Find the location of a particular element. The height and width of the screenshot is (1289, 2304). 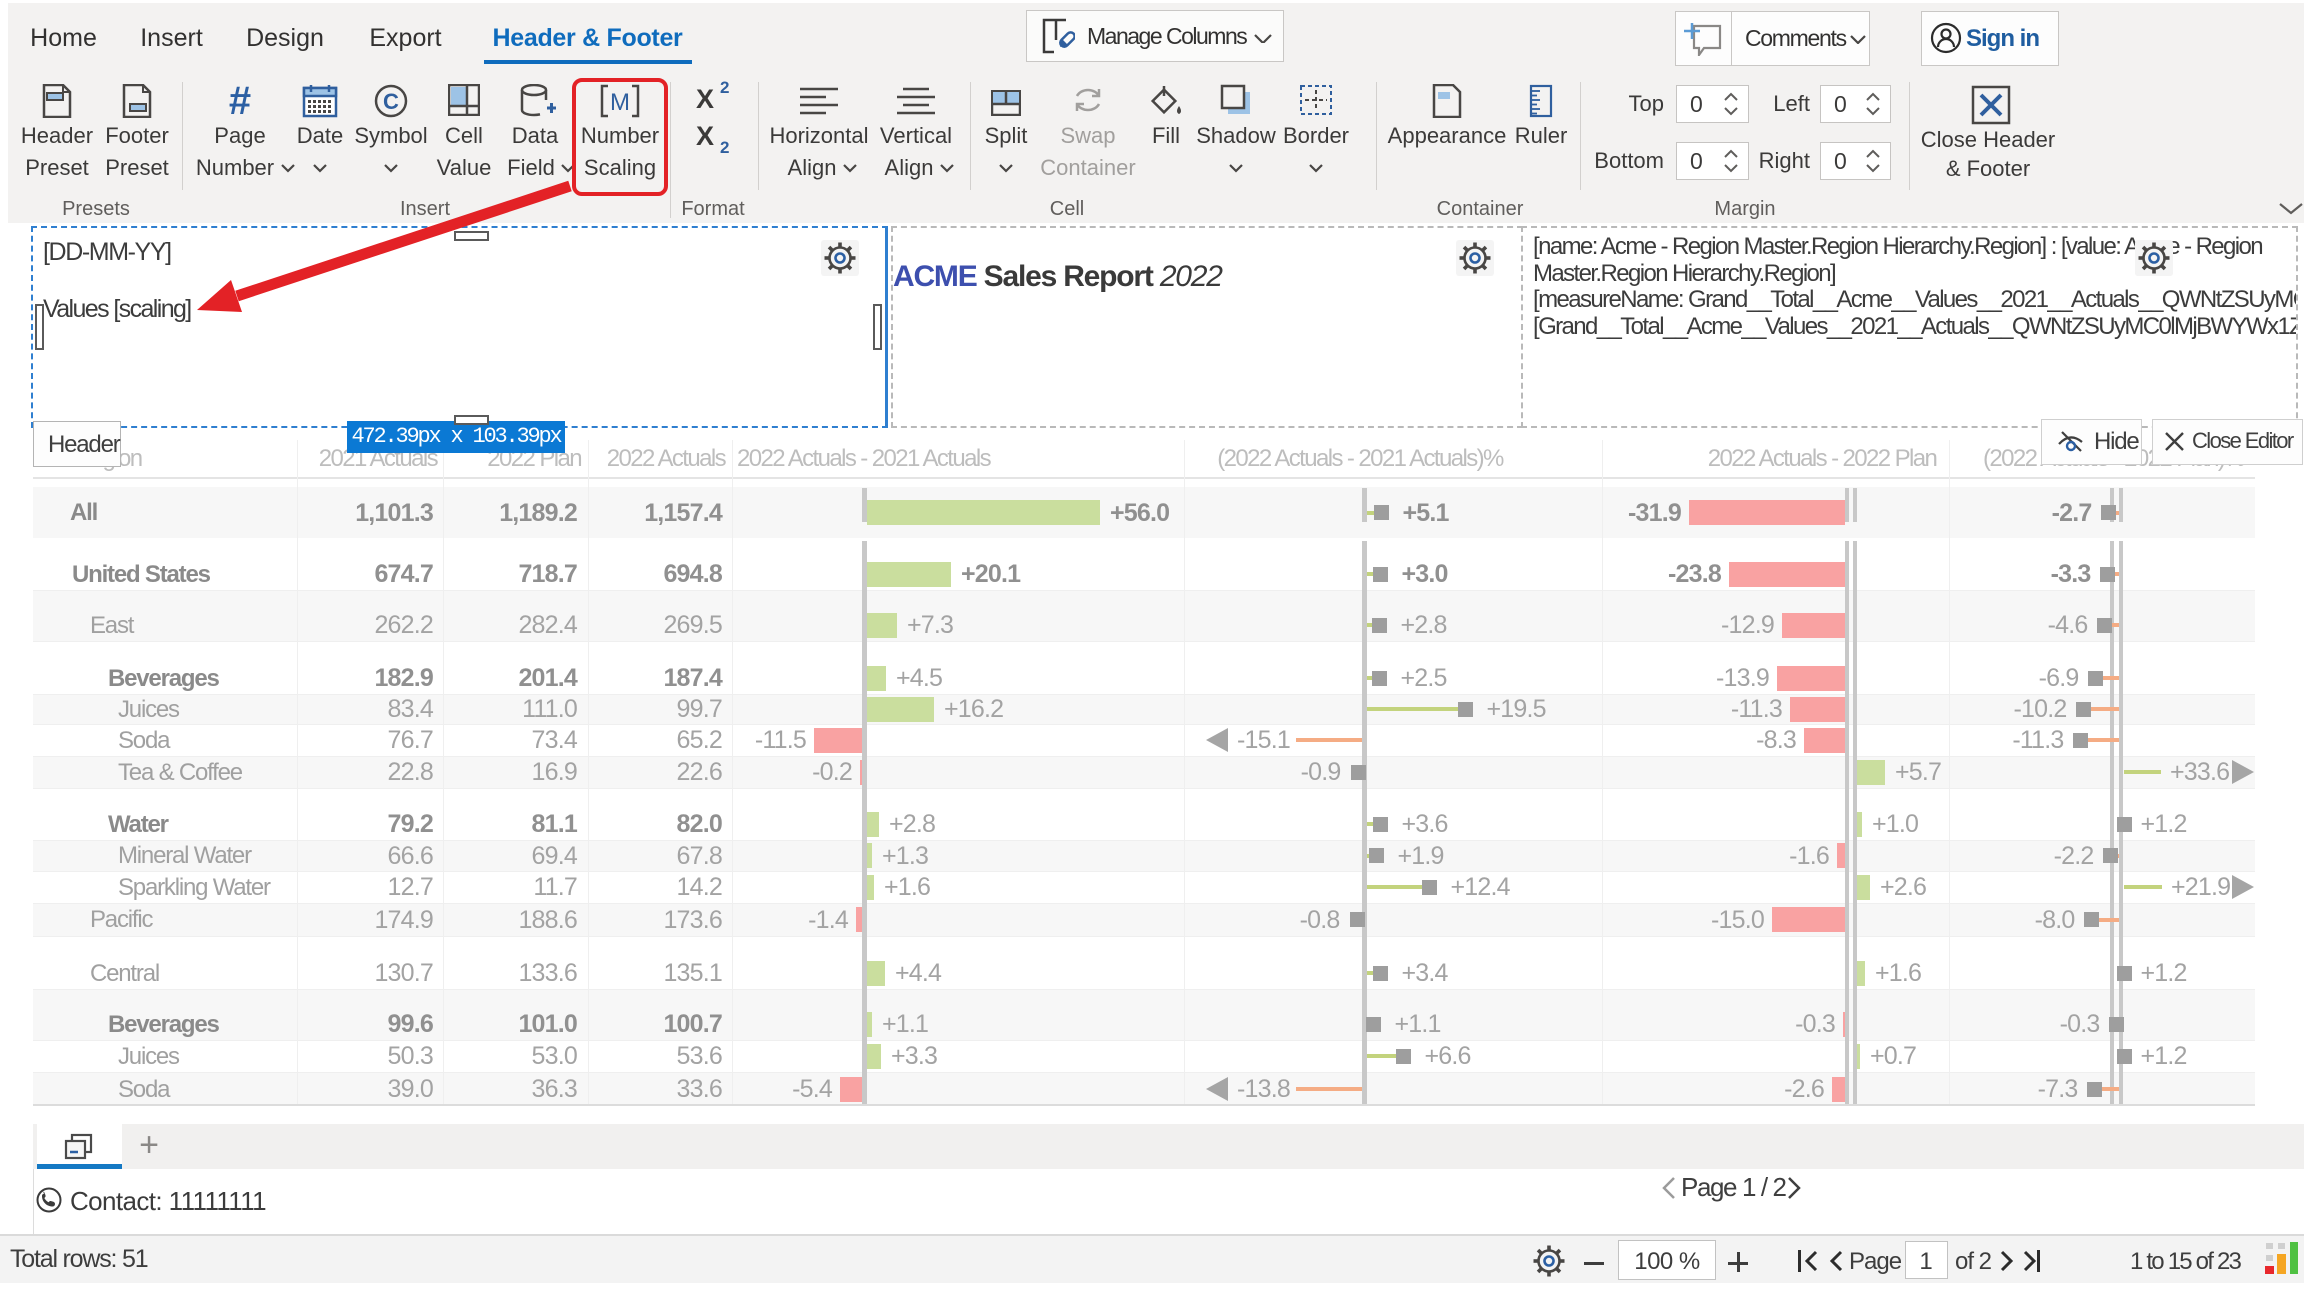

svg-text: M is located at coordinates (620, 102).